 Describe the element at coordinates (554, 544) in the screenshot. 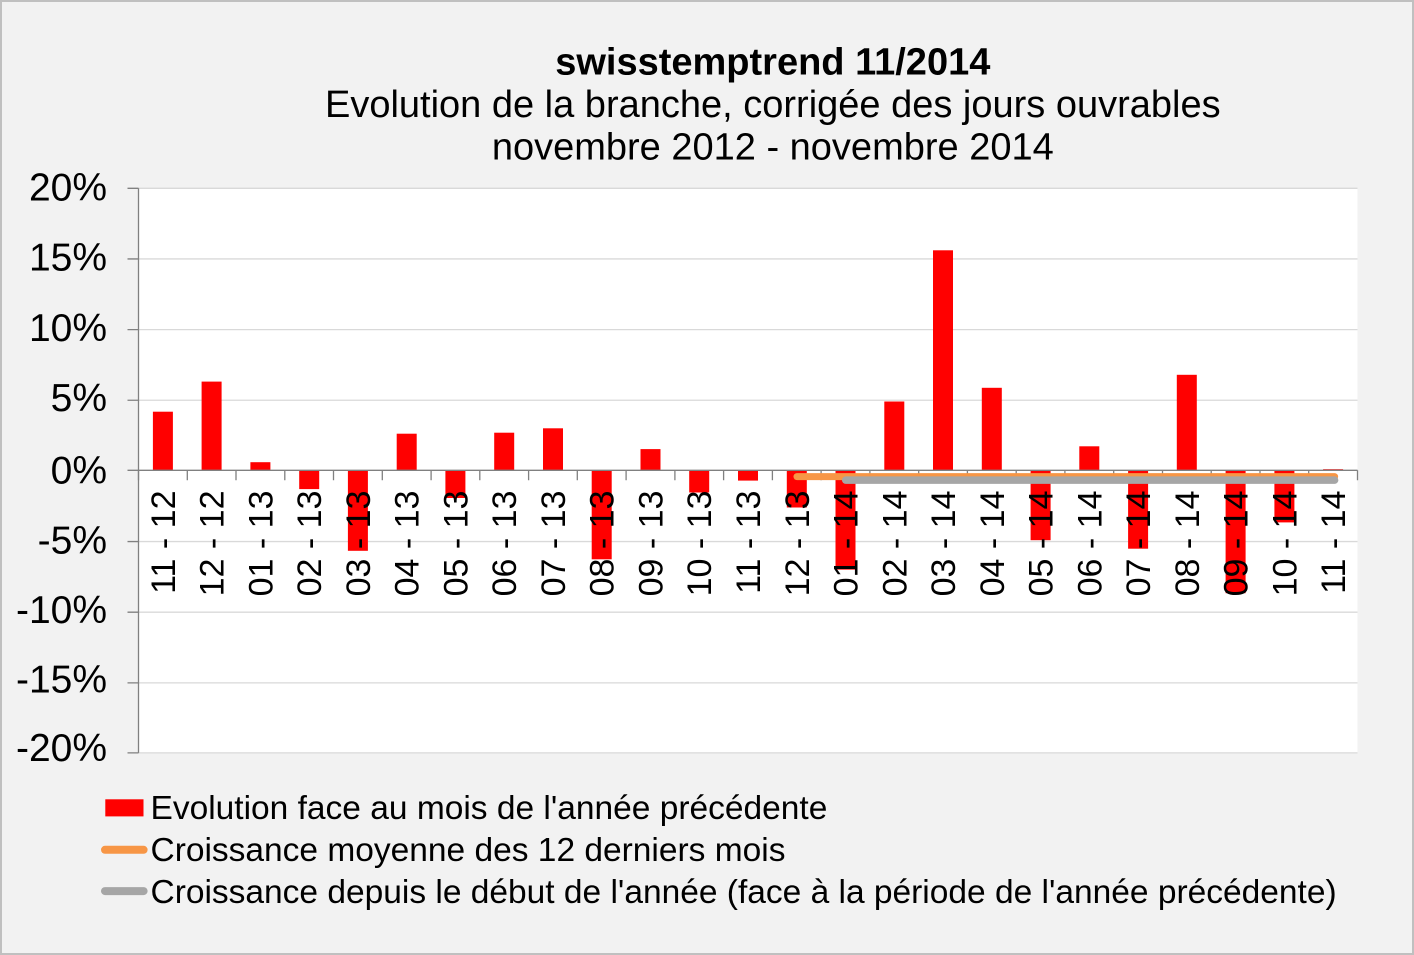

I see `svg-text: 07 - 13` at that location.